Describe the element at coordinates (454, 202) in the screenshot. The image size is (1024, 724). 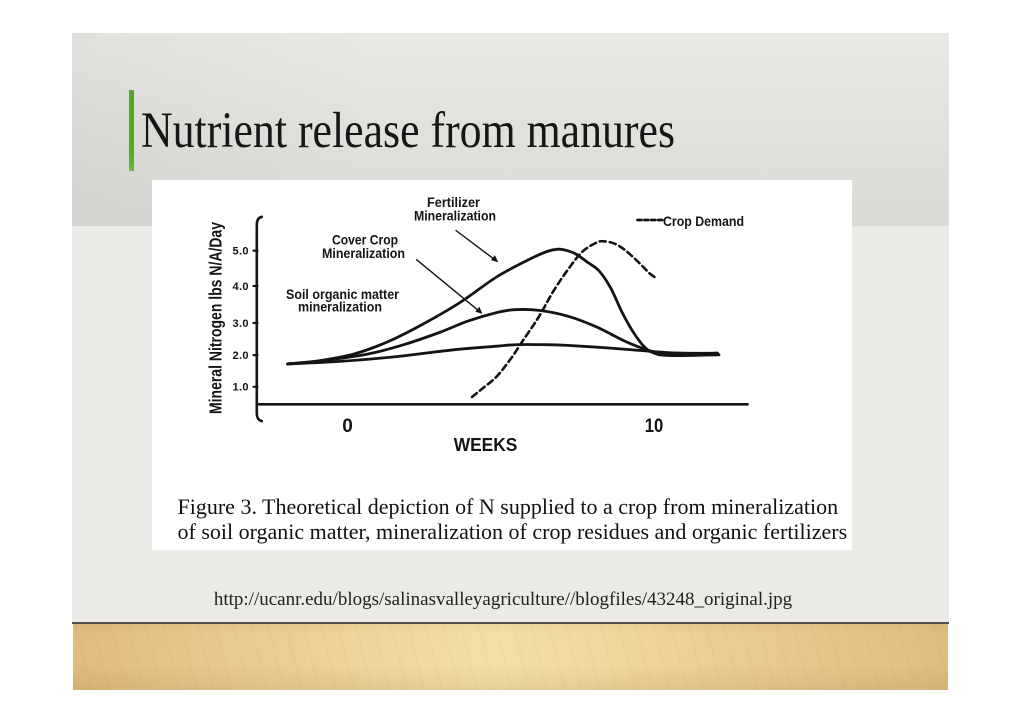
I see `svg-text: Fertilizer` at that location.